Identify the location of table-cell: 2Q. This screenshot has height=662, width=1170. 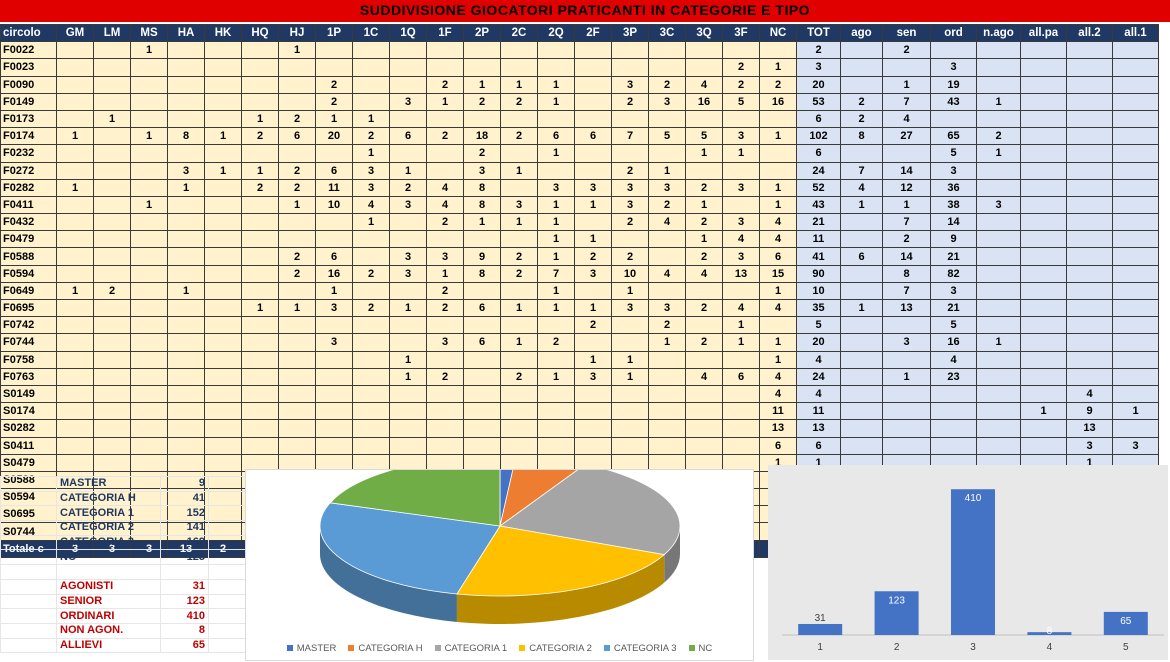
(556, 33).